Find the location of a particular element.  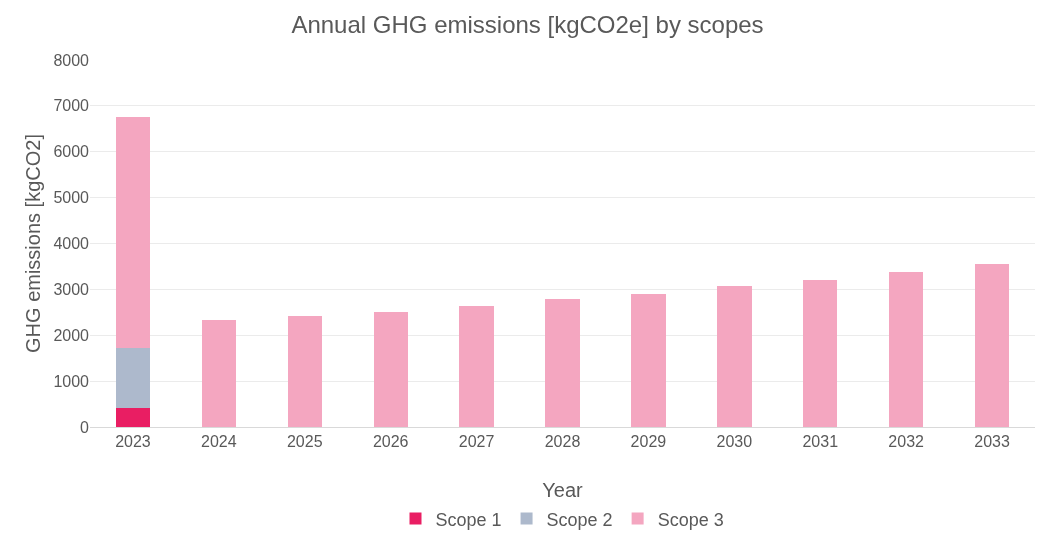

legend-label: Scope 2 is located at coordinates (579, 519).